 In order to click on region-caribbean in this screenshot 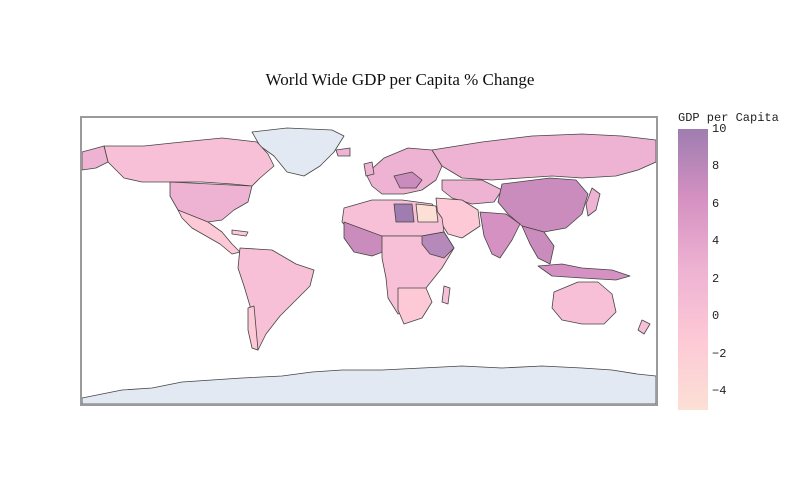, I will do `click(240, 233)`.